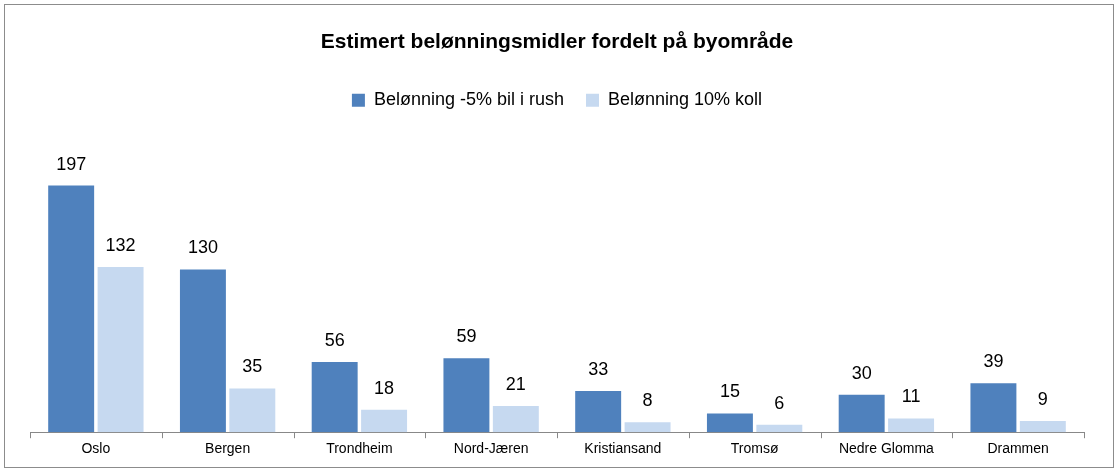 The width and height of the screenshot is (1120, 473). What do you see at coordinates (557, 41) in the screenshot?
I see `chart-title: Estimert belønningsmidler fordelt på byområde` at bounding box center [557, 41].